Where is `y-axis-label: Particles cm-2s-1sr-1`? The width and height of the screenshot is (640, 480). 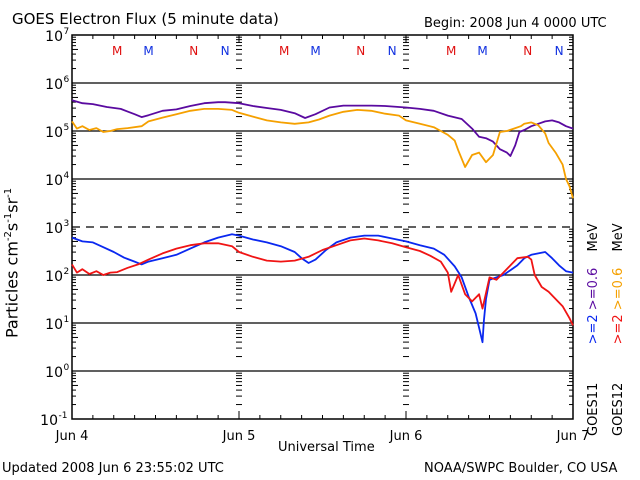 y-axis-label: Particles cm-2s-1sr-1 is located at coordinates (12, 262).